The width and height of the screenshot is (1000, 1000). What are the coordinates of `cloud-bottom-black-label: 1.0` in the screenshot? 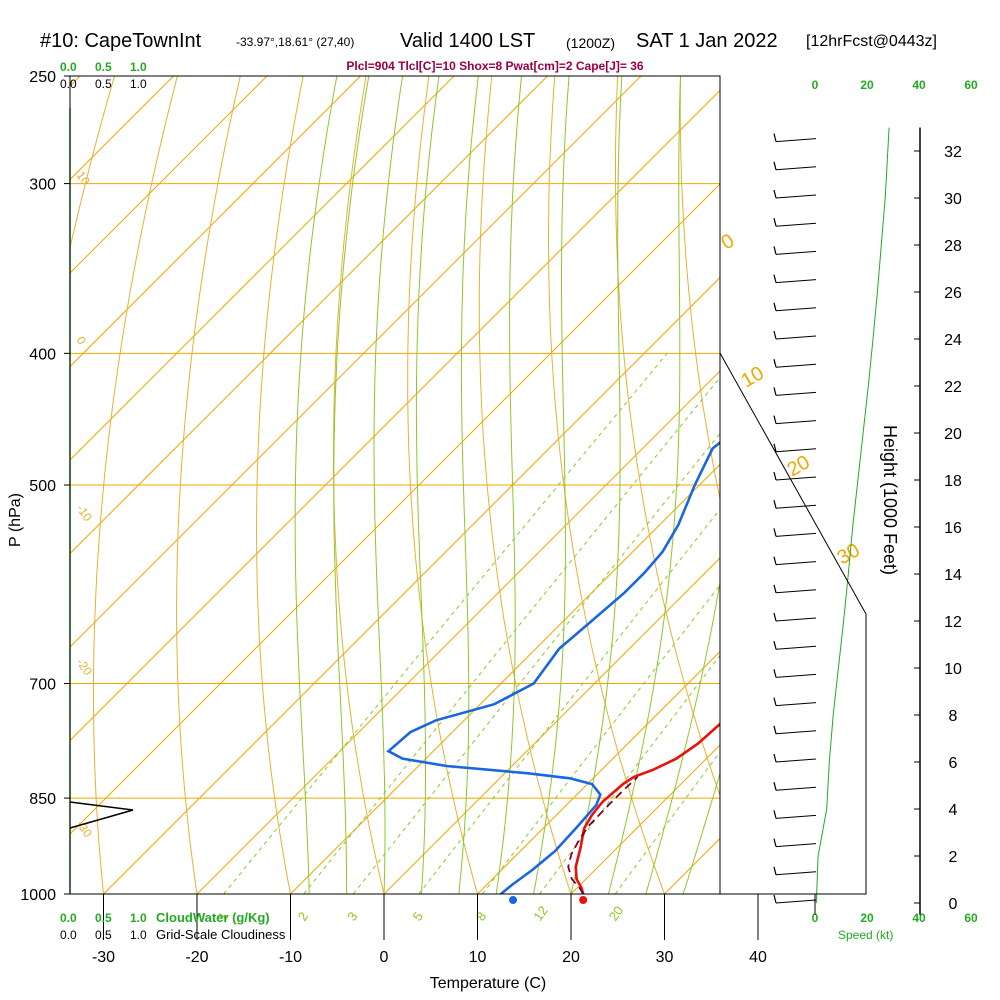 It's located at (138, 935).